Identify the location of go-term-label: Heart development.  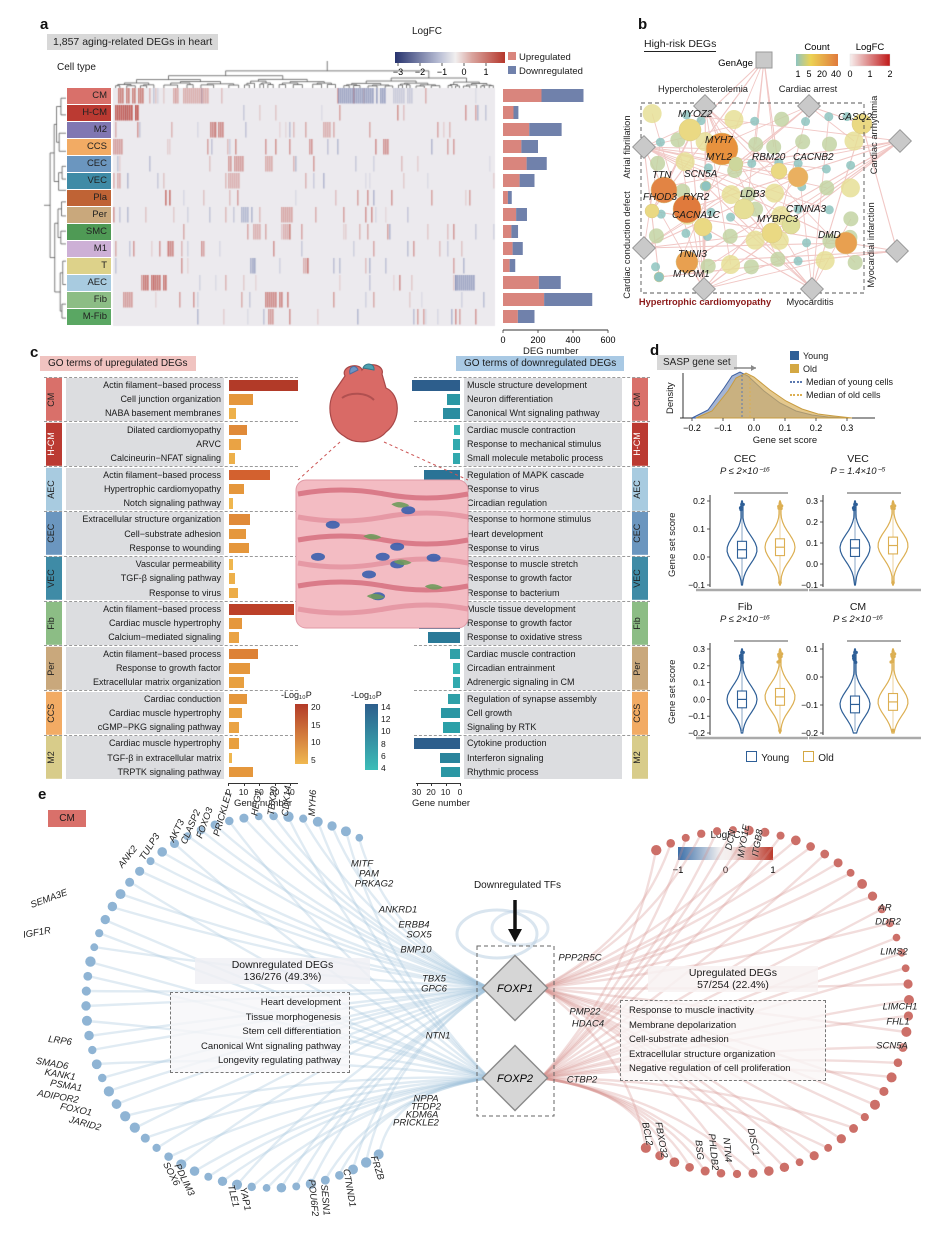
(505, 533).